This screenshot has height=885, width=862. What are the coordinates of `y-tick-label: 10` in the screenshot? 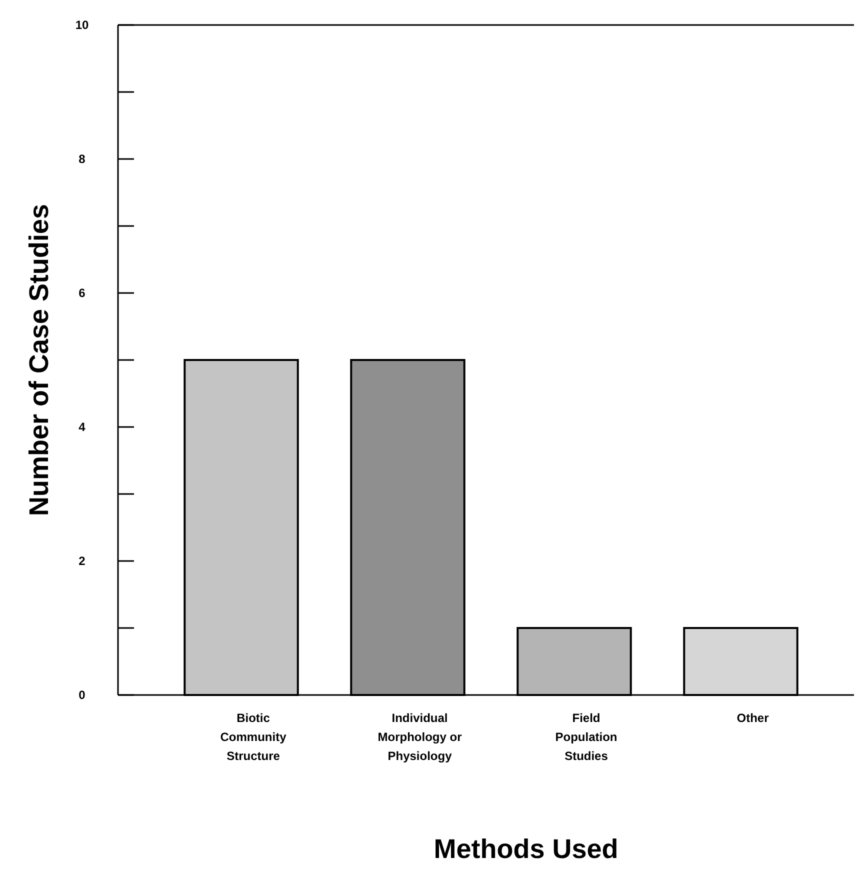 It's located at (82, 25).